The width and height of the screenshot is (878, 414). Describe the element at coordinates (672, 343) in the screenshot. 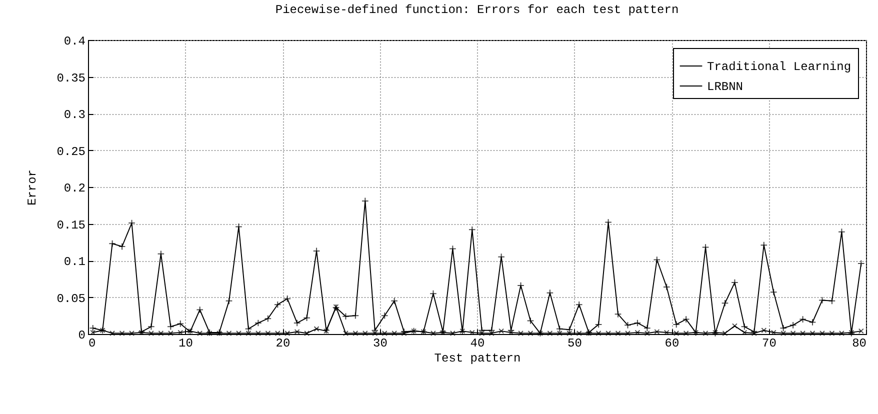

I see `x-tick-label: 60` at that location.